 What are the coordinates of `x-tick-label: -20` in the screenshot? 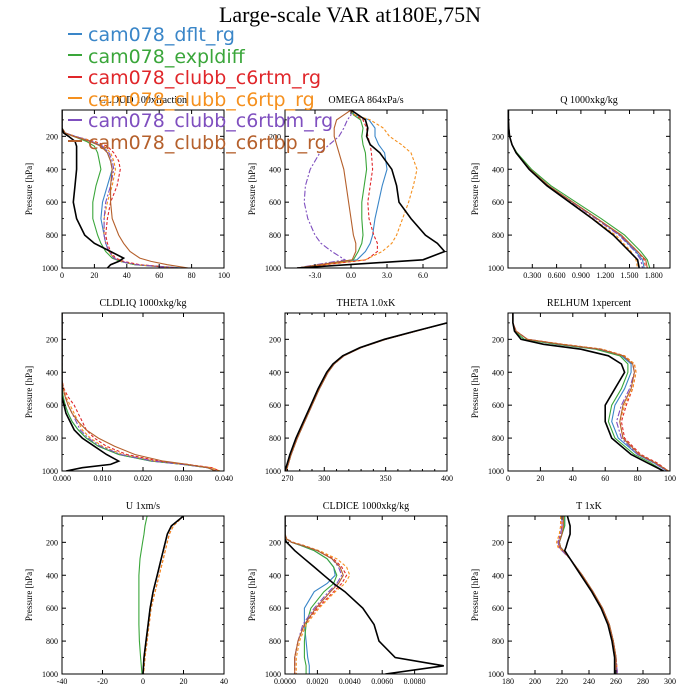 It's located at (102, 681).